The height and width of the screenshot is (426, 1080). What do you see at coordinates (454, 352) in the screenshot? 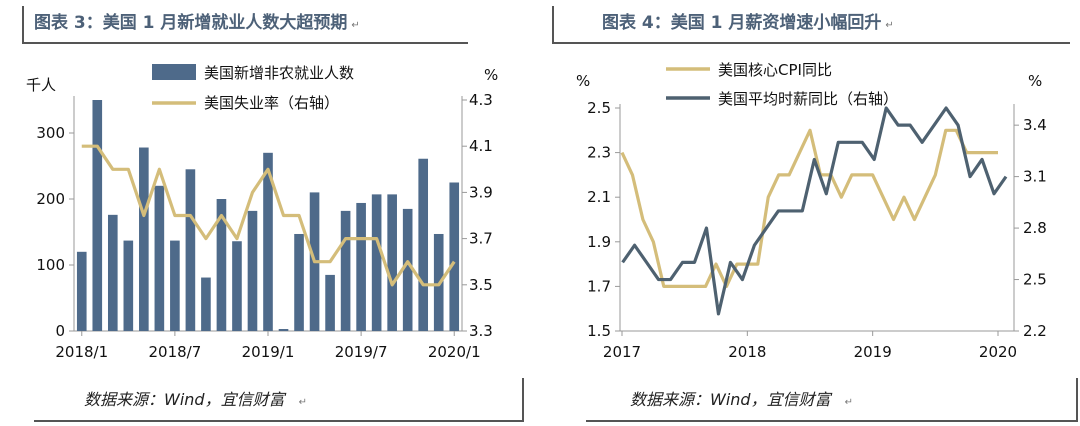
I see `x-tick-label: 2020/1` at bounding box center [454, 352].